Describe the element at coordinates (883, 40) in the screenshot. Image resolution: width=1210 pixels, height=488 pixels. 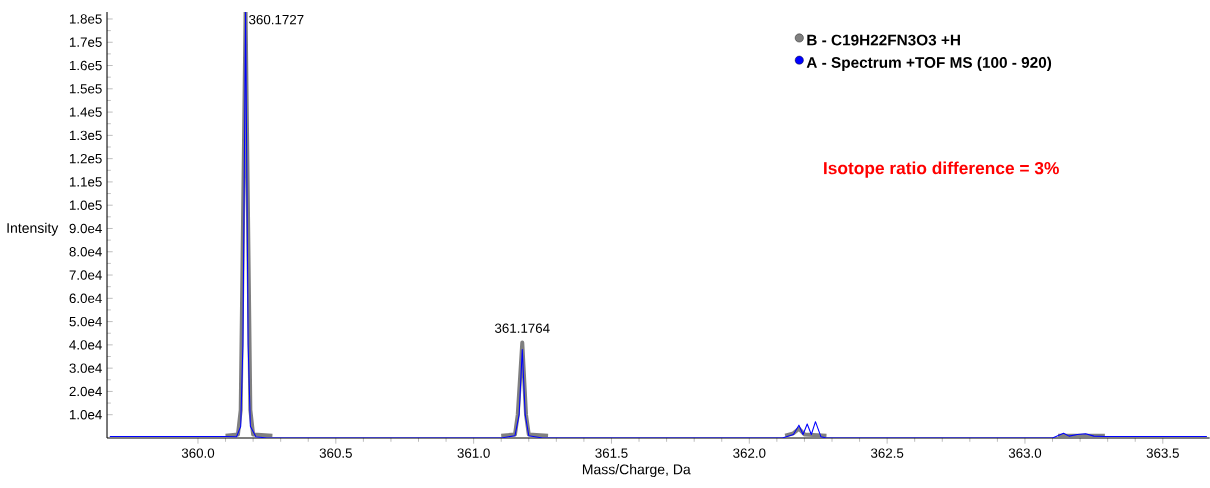
I see `legend-label: B - C19H22FN3O3 +H` at that location.